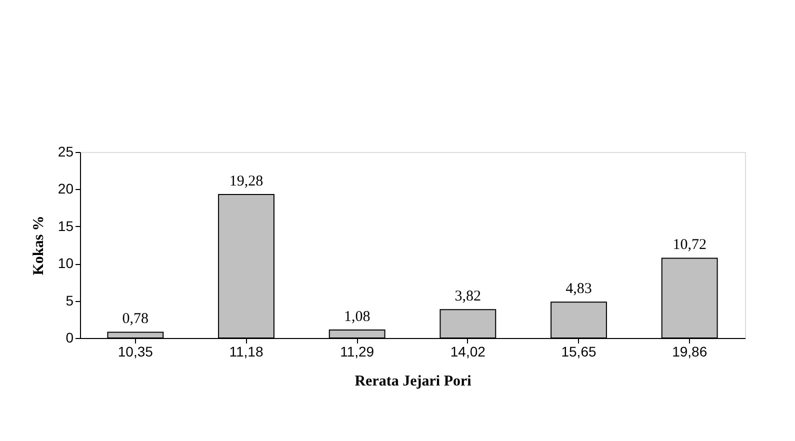 Image resolution: width=795 pixels, height=441 pixels. What do you see at coordinates (70, 300) in the screenshot?
I see `y-tick-label: 5` at bounding box center [70, 300].